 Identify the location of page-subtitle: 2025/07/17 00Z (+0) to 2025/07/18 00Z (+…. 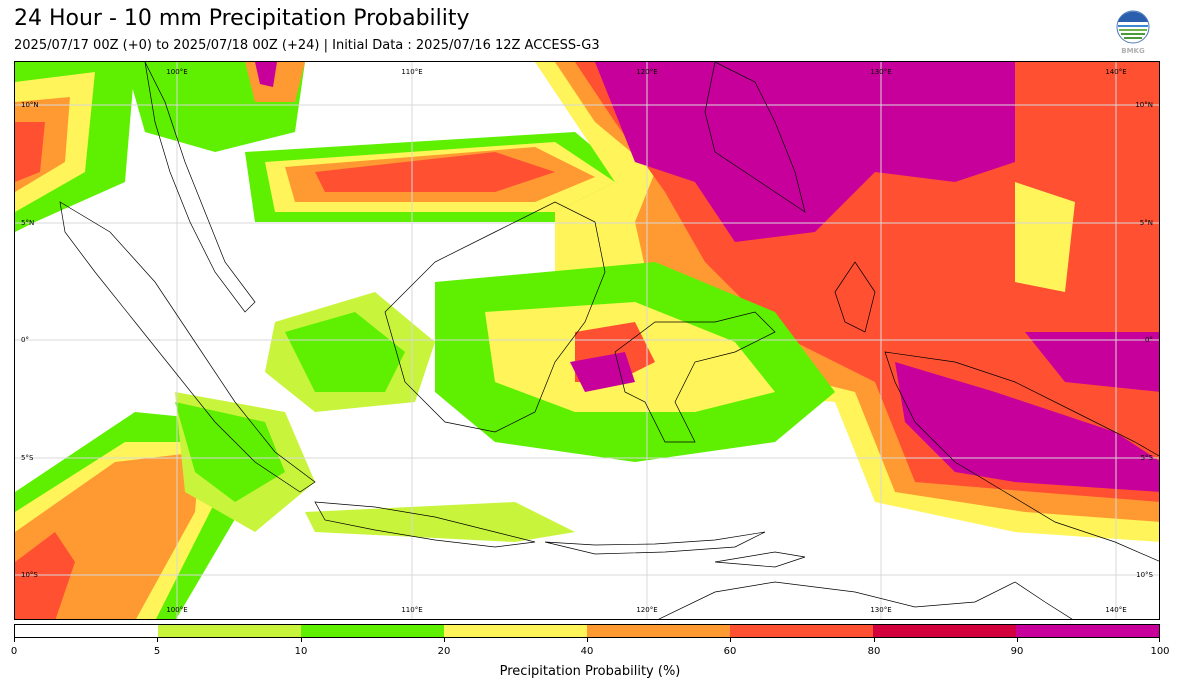
(307, 45).